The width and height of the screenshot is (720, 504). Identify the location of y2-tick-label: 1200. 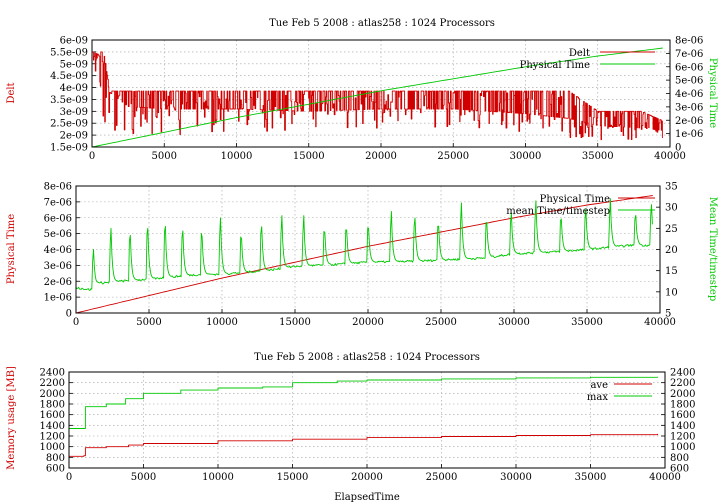
(682, 437).